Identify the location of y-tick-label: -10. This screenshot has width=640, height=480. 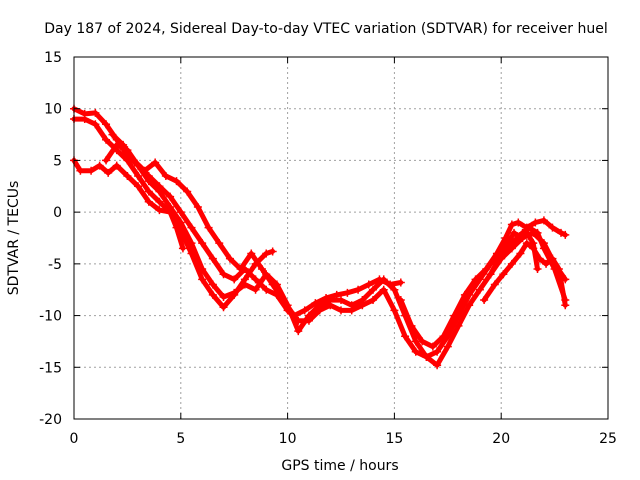
(50, 317).